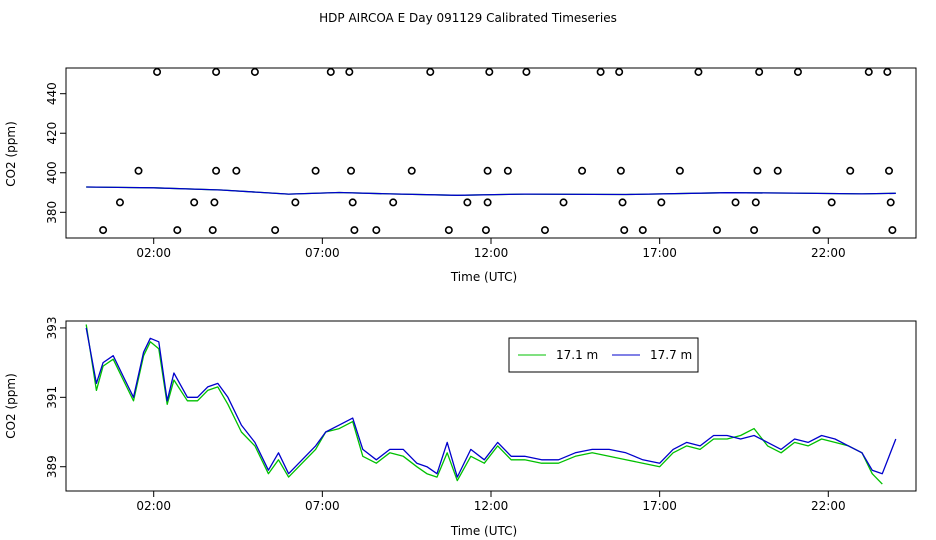  I want to click on y-axis-calibrated: 389 391 393, so click(55, 397).